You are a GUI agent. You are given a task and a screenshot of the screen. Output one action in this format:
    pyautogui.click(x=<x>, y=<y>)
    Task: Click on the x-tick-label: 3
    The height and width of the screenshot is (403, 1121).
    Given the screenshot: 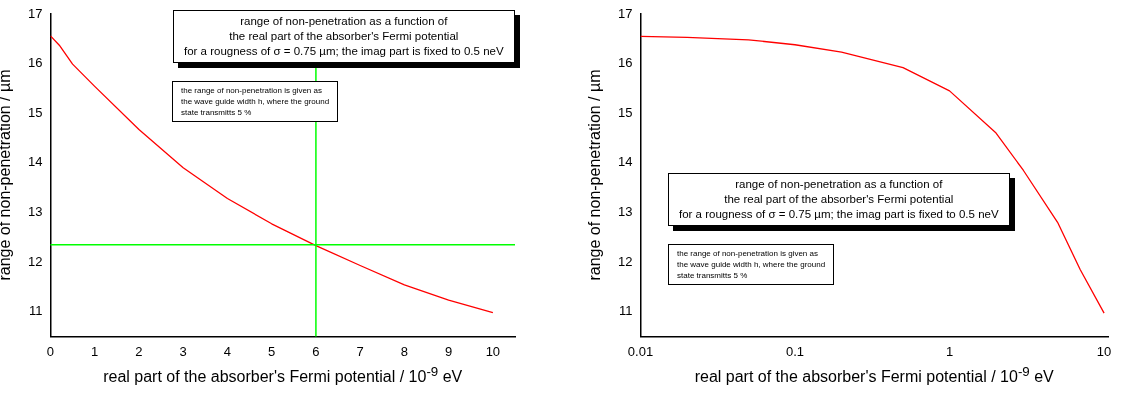 What is the action you would take?
    pyautogui.click(x=183, y=351)
    